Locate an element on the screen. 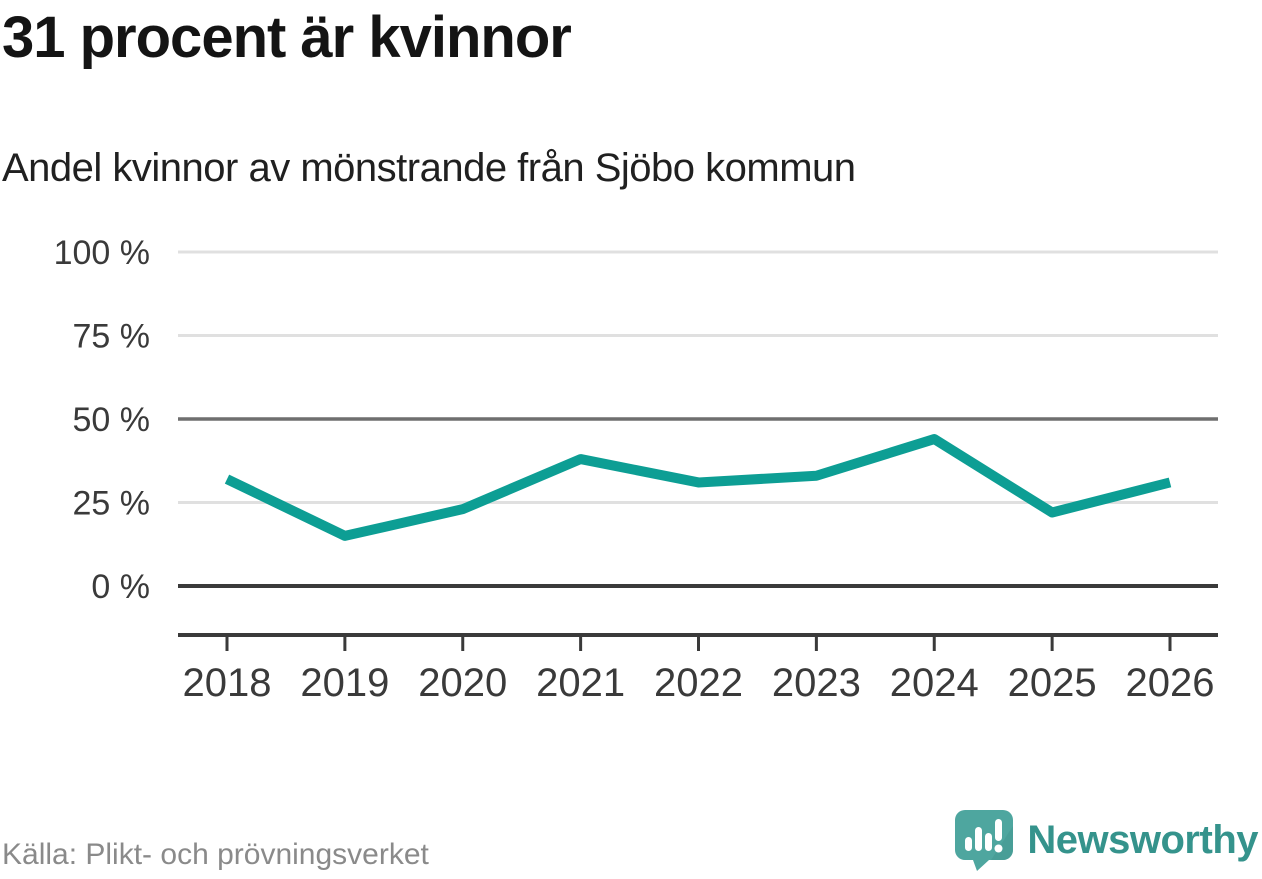 This screenshot has height=879, width=1262. x-tick-label: 2022 is located at coordinates (698, 683).